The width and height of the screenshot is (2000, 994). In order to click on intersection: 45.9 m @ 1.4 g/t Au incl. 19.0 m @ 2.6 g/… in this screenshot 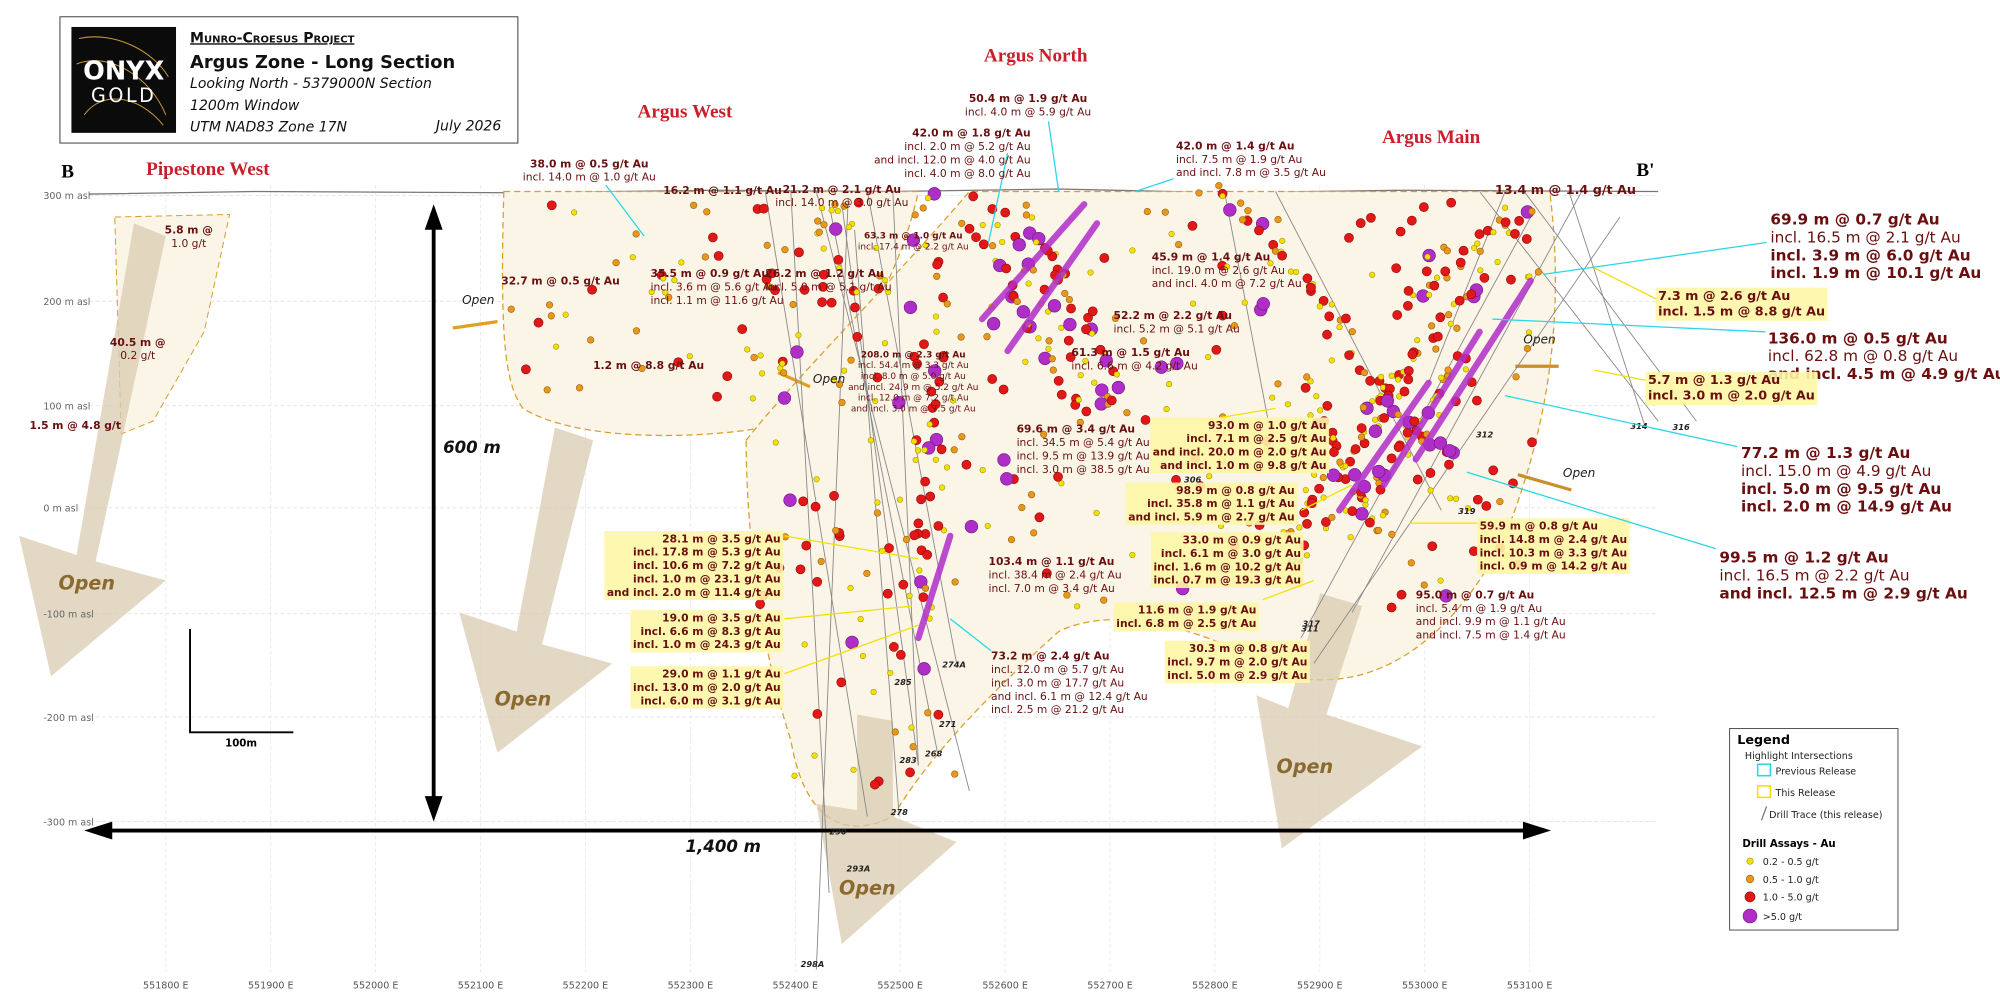, I will do `click(1227, 270)`.